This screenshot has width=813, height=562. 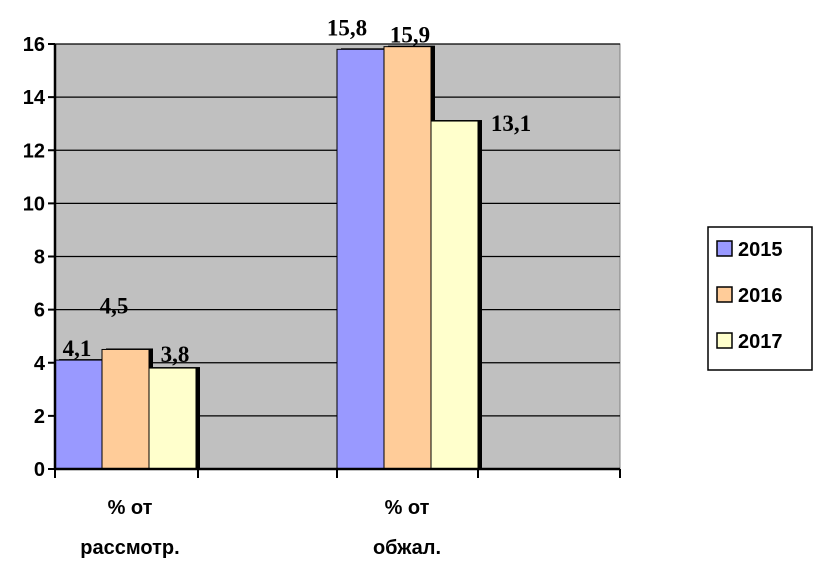 I want to click on x-axis-categories: % от рассмотр. % от обжал., so click(x=260, y=528).